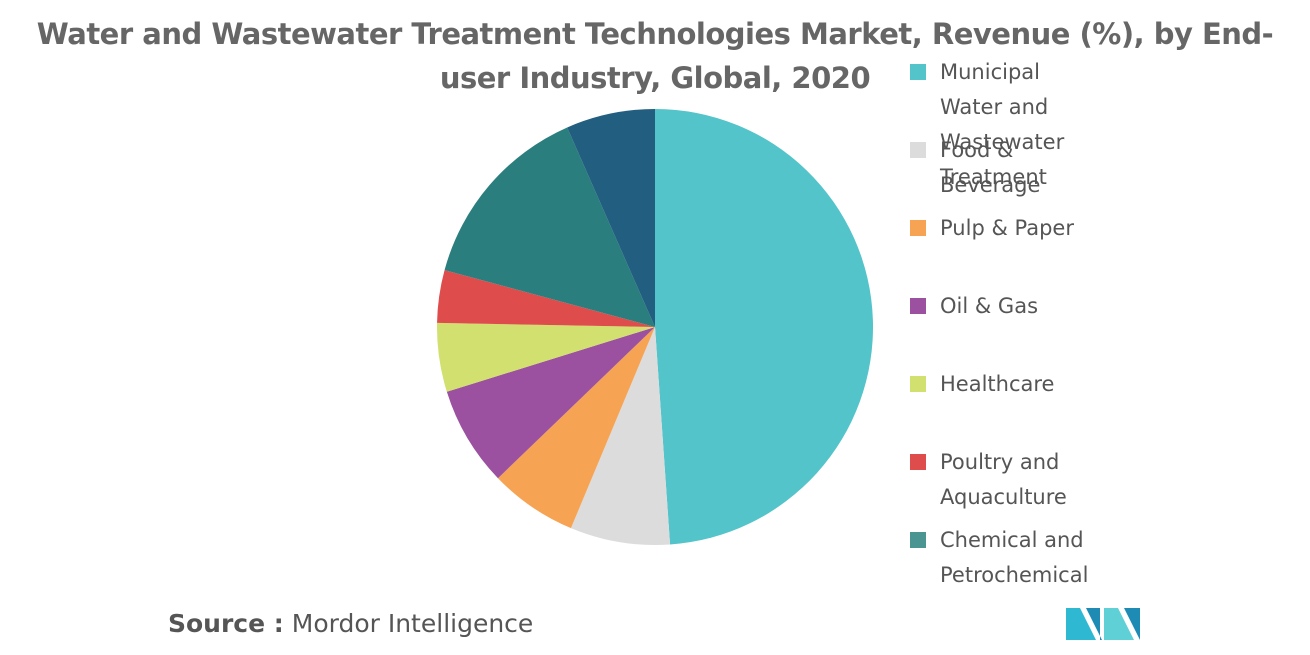  What do you see at coordinates (989, 306) in the screenshot?
I see `legend-label: Oil & Gas` at bounding box center [989, 306].